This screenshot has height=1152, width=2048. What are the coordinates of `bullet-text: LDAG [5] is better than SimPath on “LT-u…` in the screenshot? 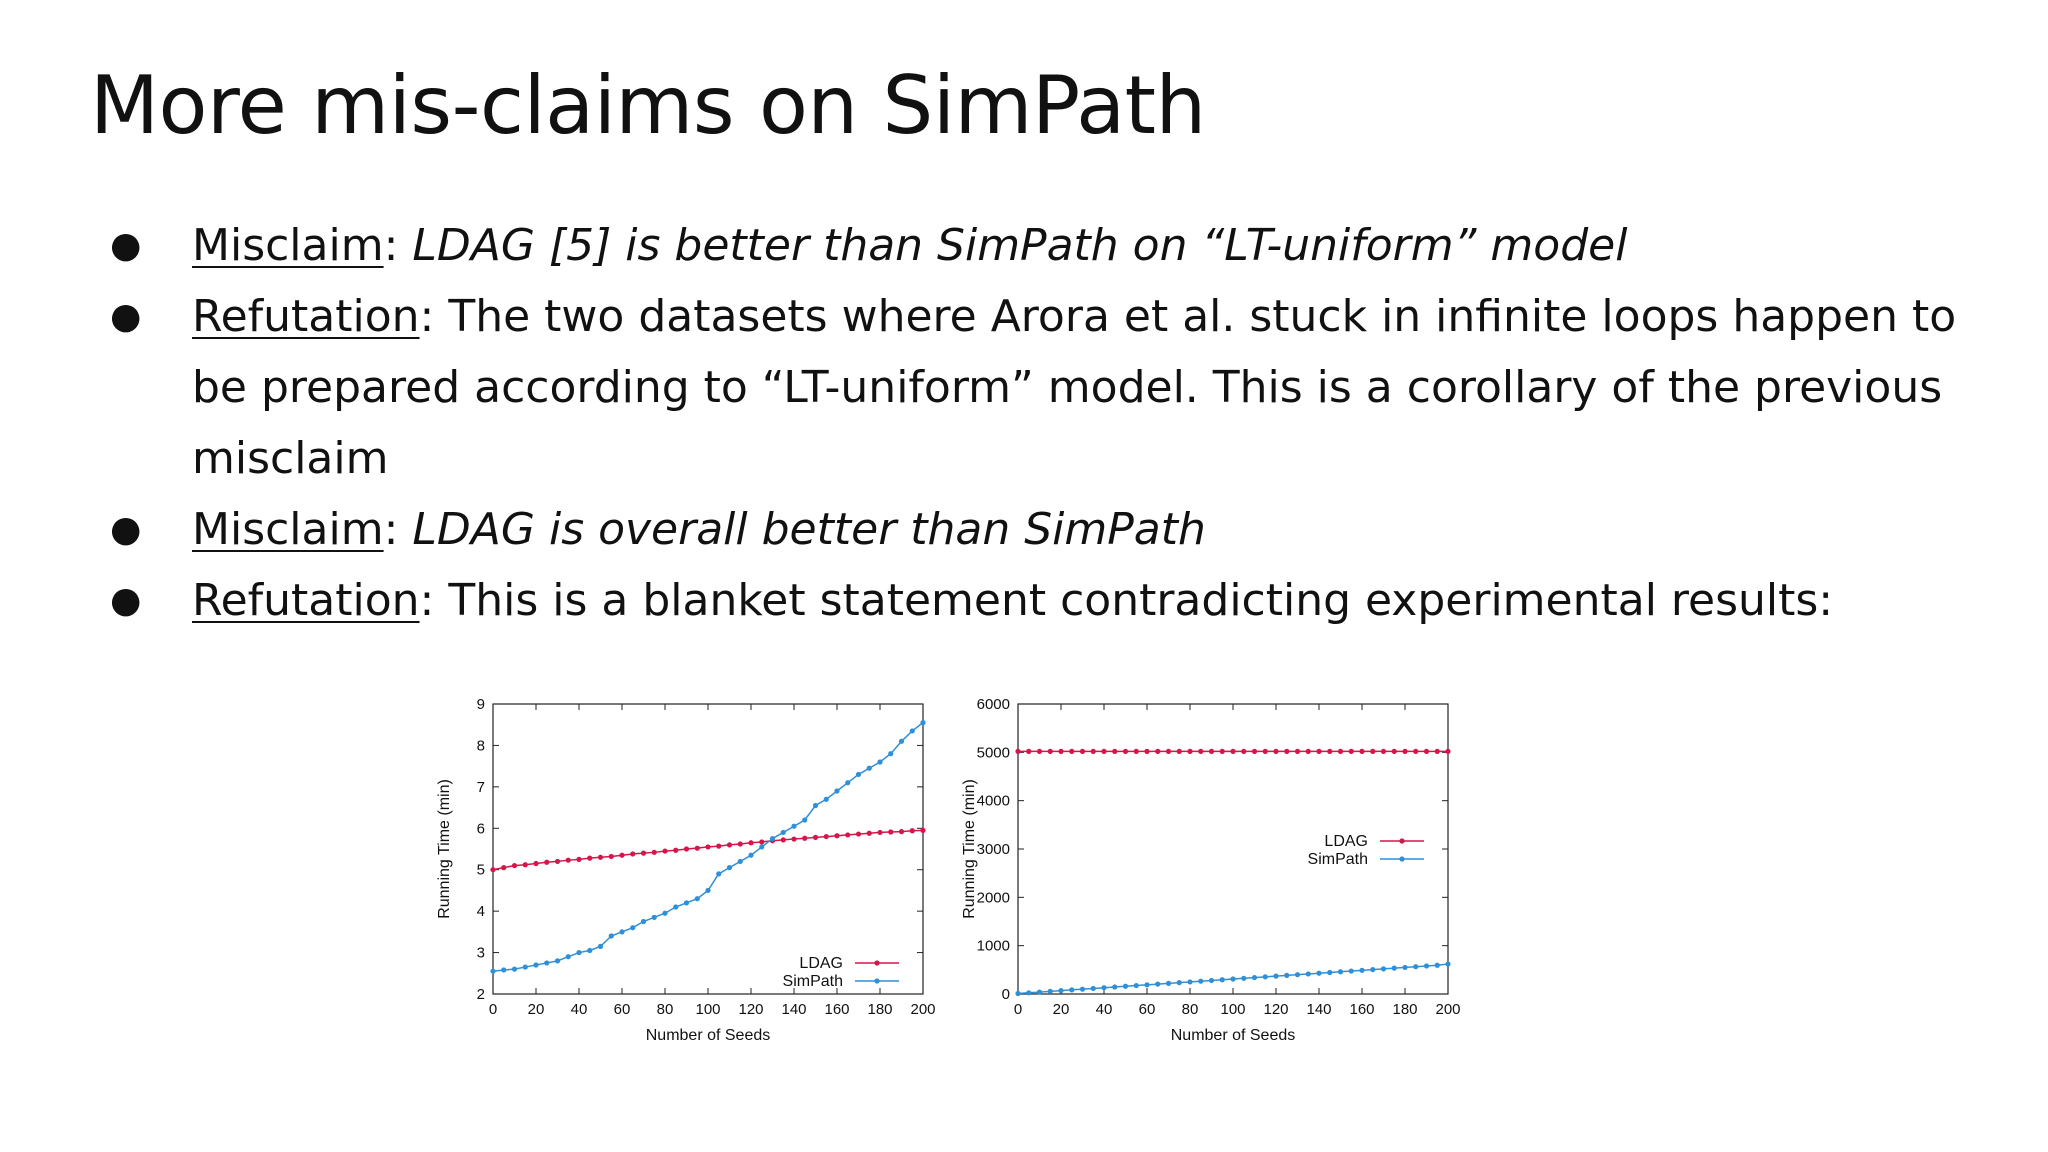 It's located at (1020, 245).